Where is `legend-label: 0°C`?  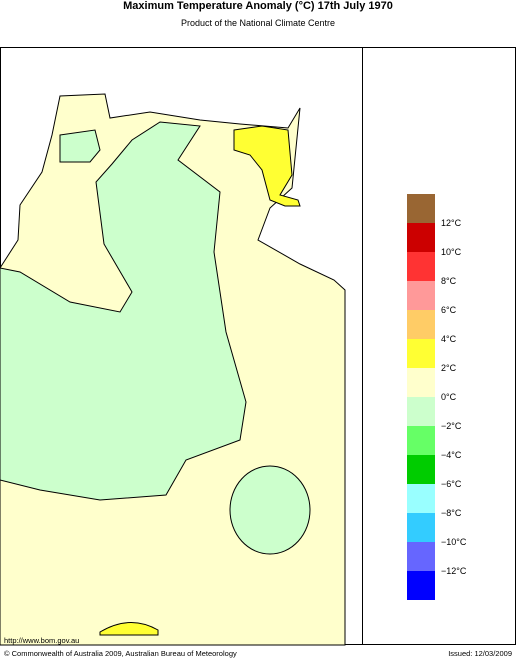
legend-label: 0°C is located at coordinates (449, 397).